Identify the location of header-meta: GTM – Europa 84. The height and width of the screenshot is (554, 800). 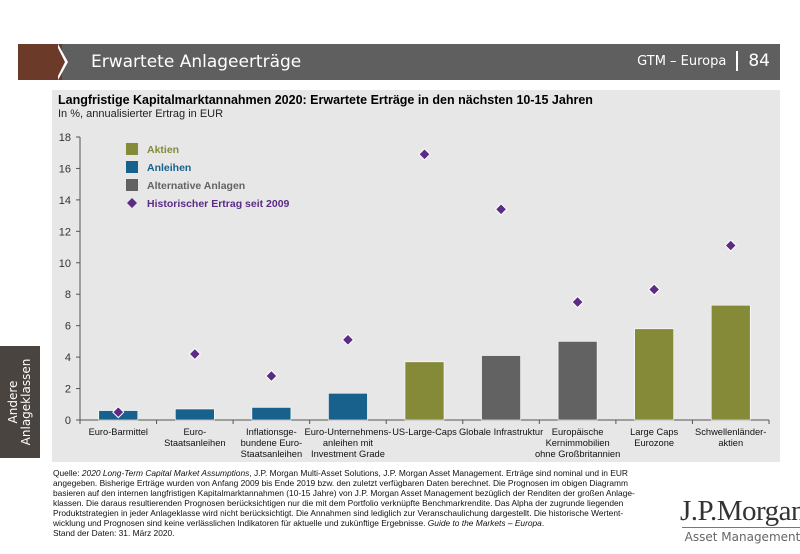
(703, 61).